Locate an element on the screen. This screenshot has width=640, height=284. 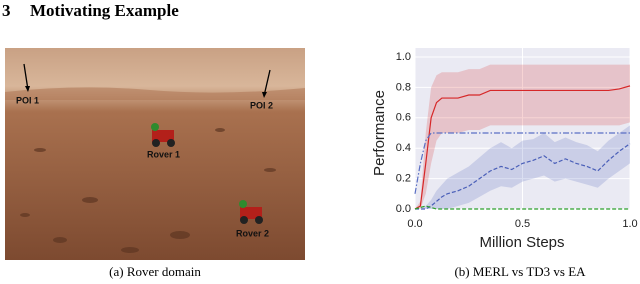
photo-label: POI 2 is located at coordinates (261, 105).